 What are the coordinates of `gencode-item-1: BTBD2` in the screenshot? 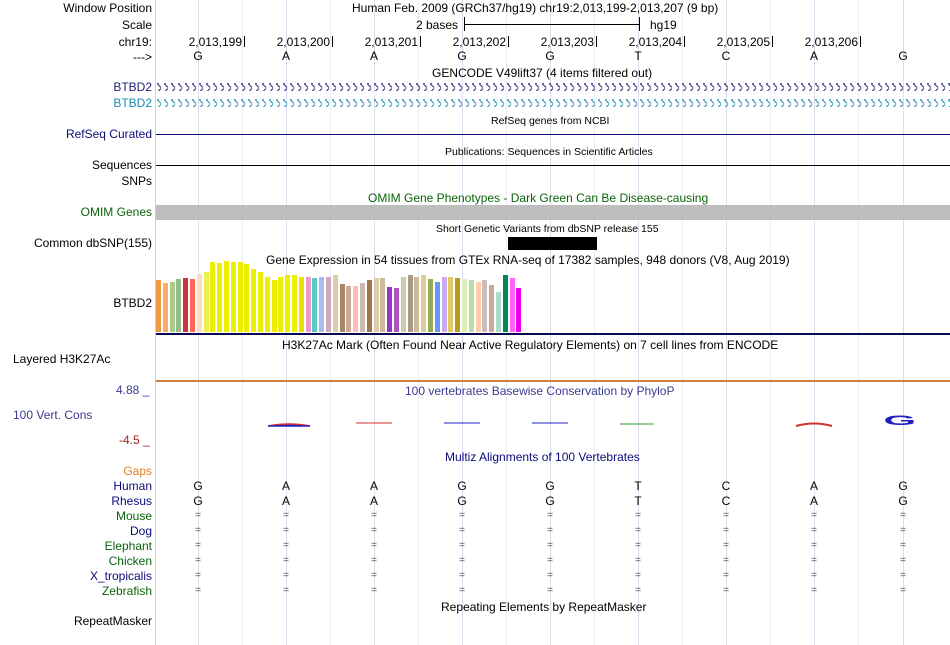 It's located at (132, 87).